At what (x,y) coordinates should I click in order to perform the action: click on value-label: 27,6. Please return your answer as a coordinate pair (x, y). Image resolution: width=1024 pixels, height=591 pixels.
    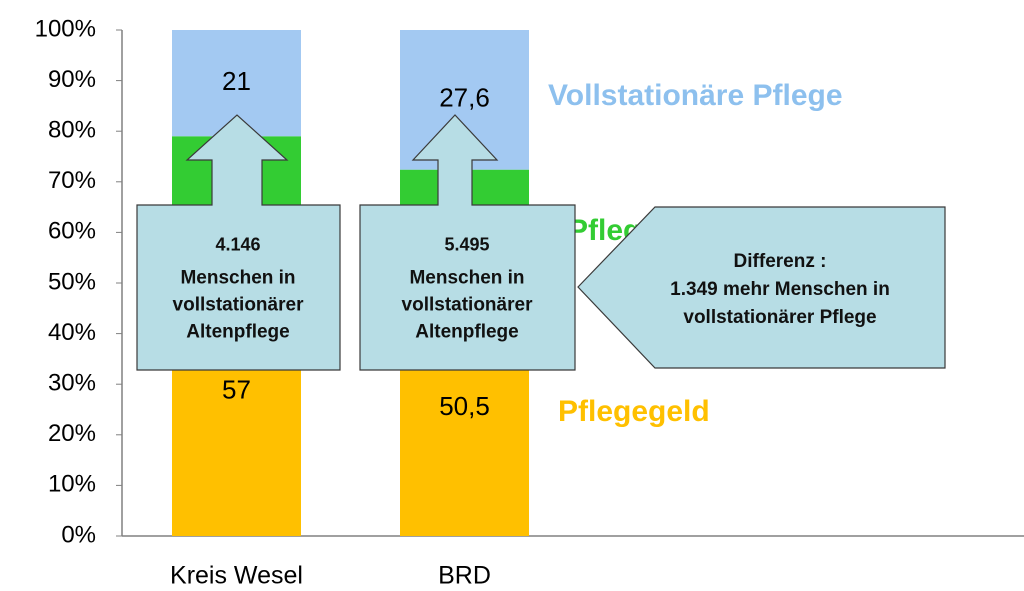
    Looking at the image, I should click on (464, 98).